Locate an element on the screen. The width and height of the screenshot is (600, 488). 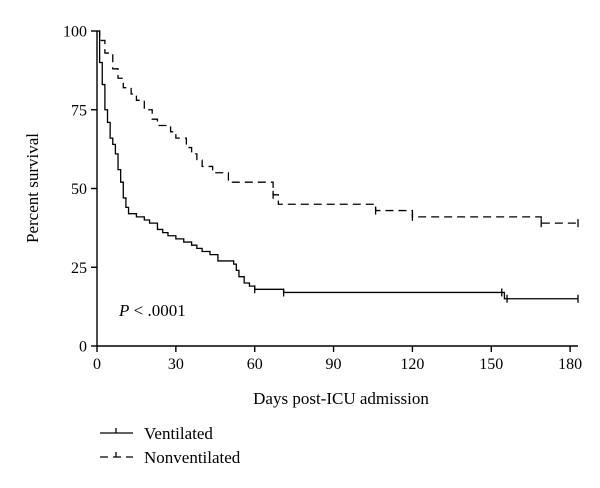
legend-label-nonventilated: Nonventilated is located at coordinates (192, 457).